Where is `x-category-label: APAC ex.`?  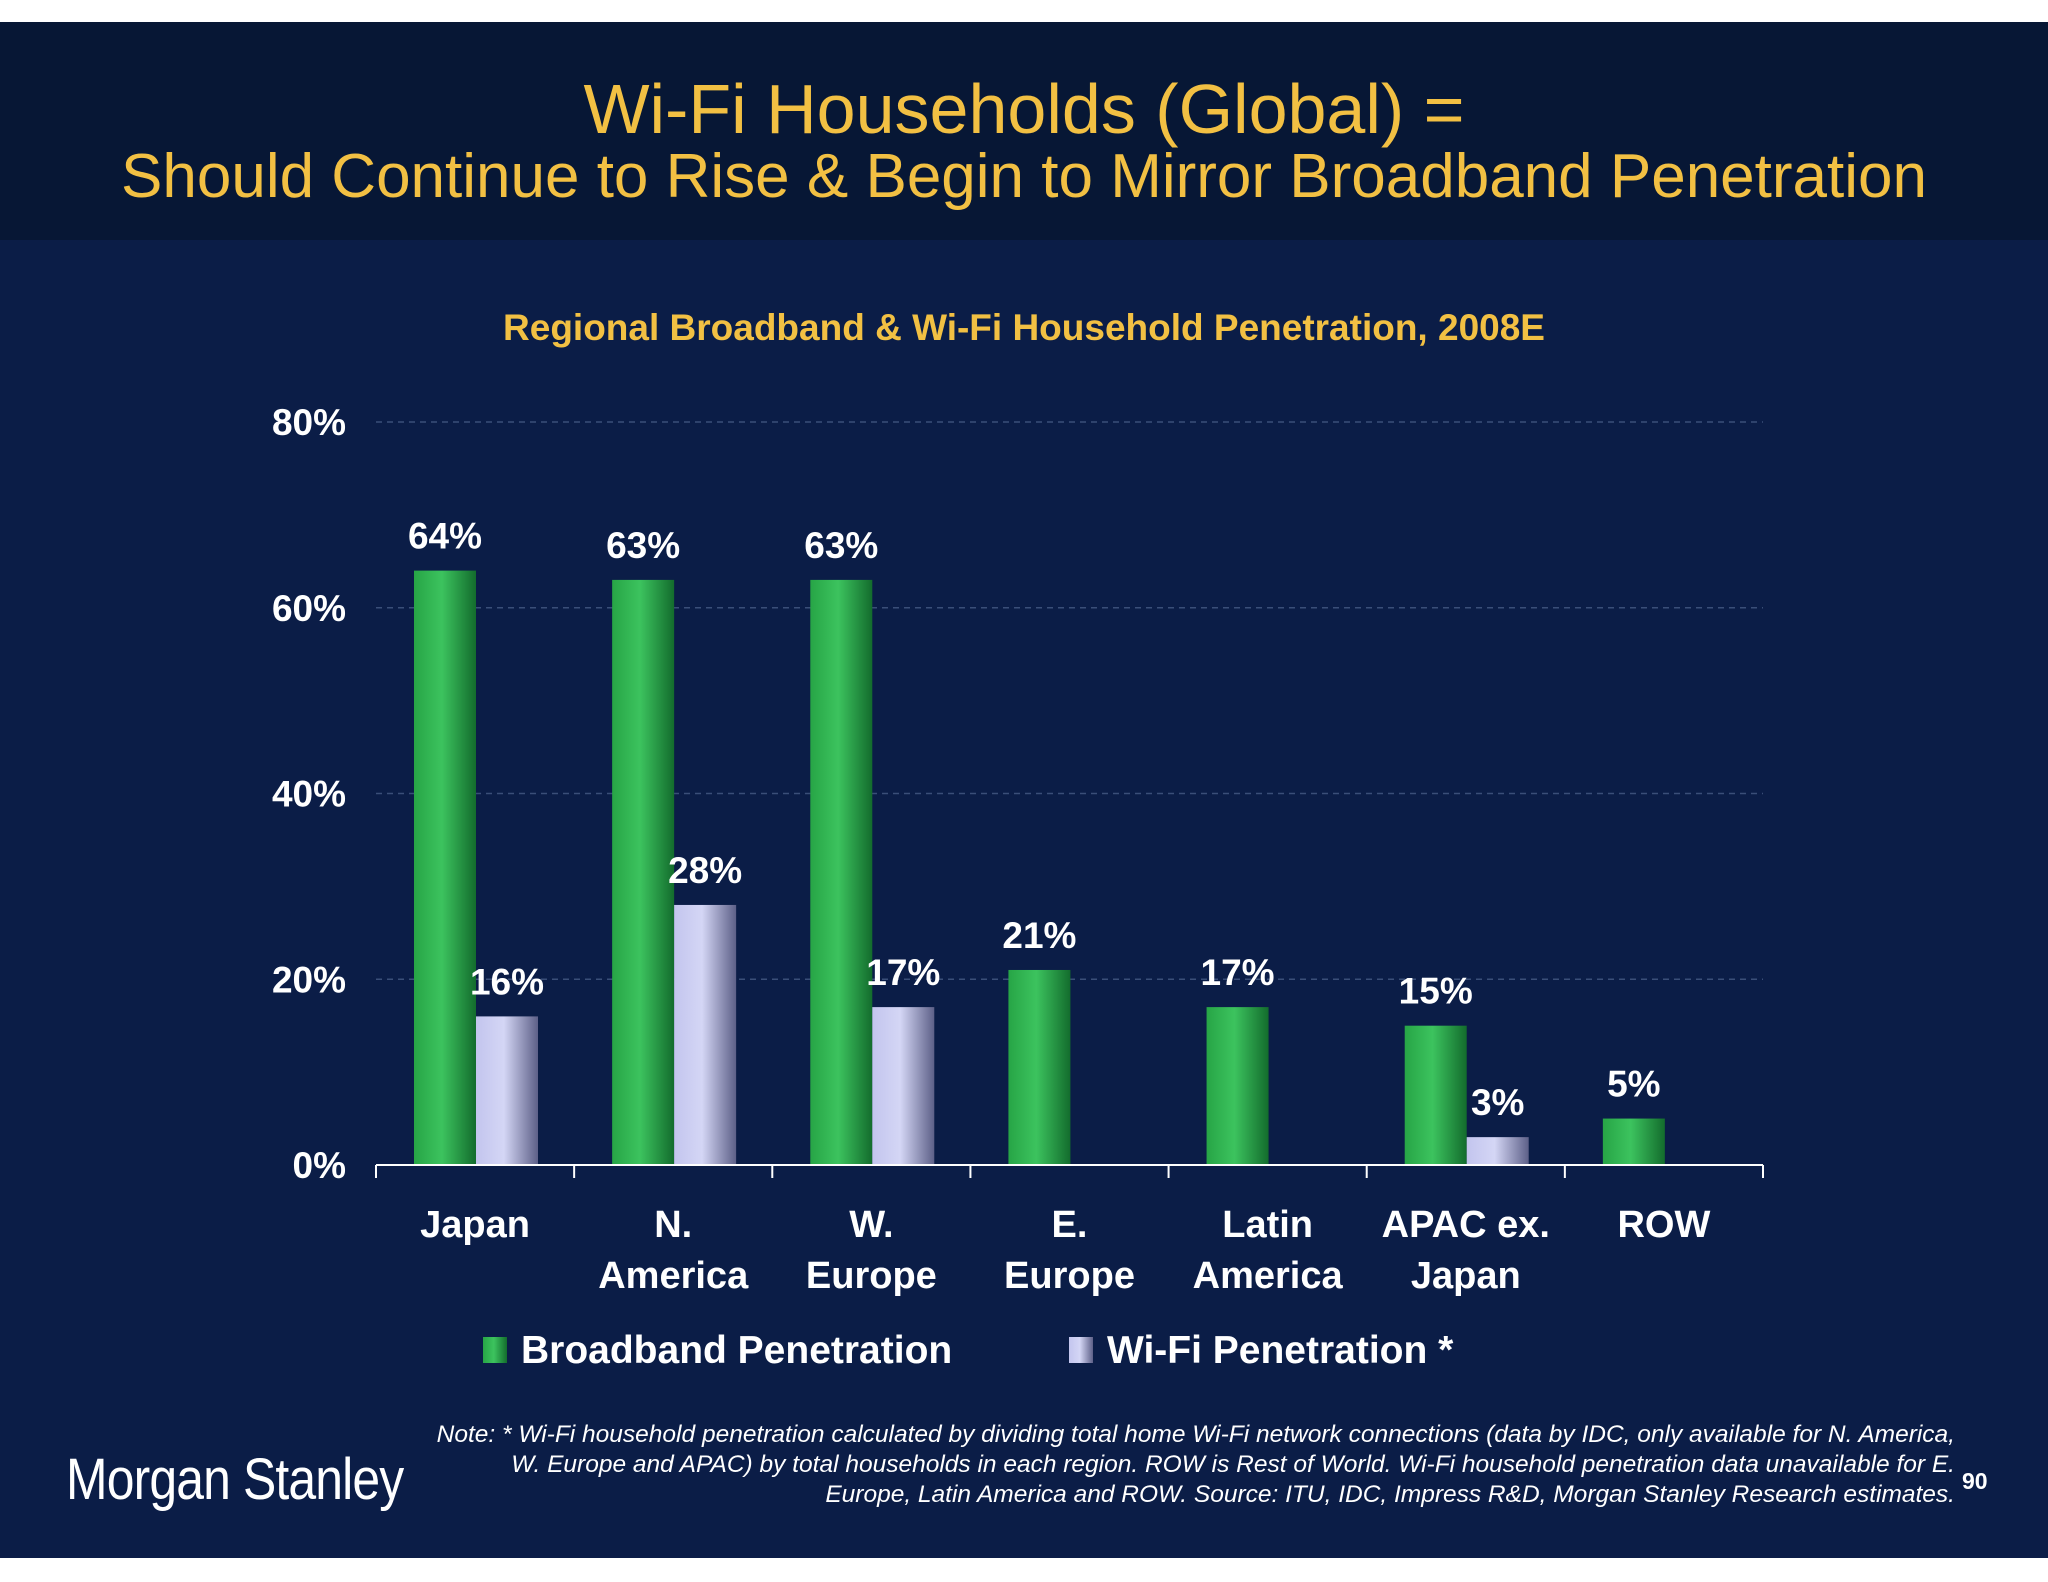 x-category-label: APAC ex. is located at coordinates (1466, 1225).